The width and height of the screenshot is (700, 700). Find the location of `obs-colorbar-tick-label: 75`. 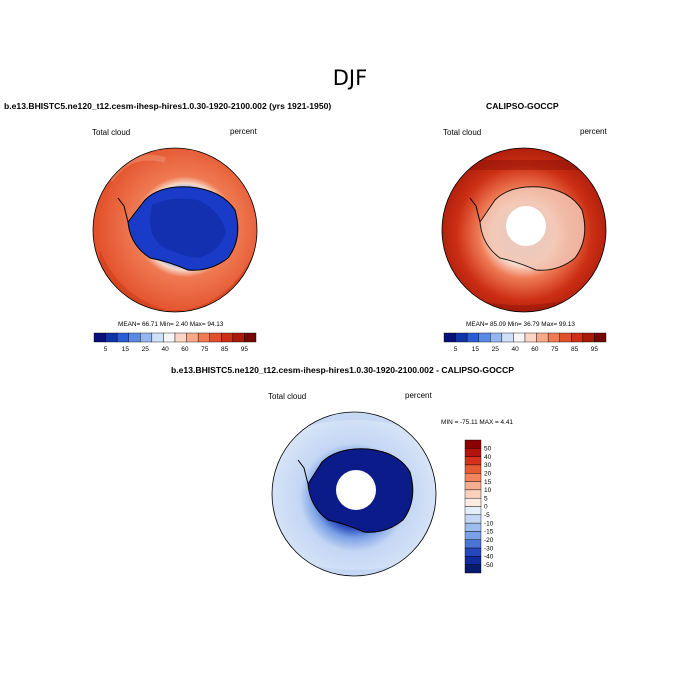

obs-colorbar-tick-label: 75 is located at coordinates (555, 349).